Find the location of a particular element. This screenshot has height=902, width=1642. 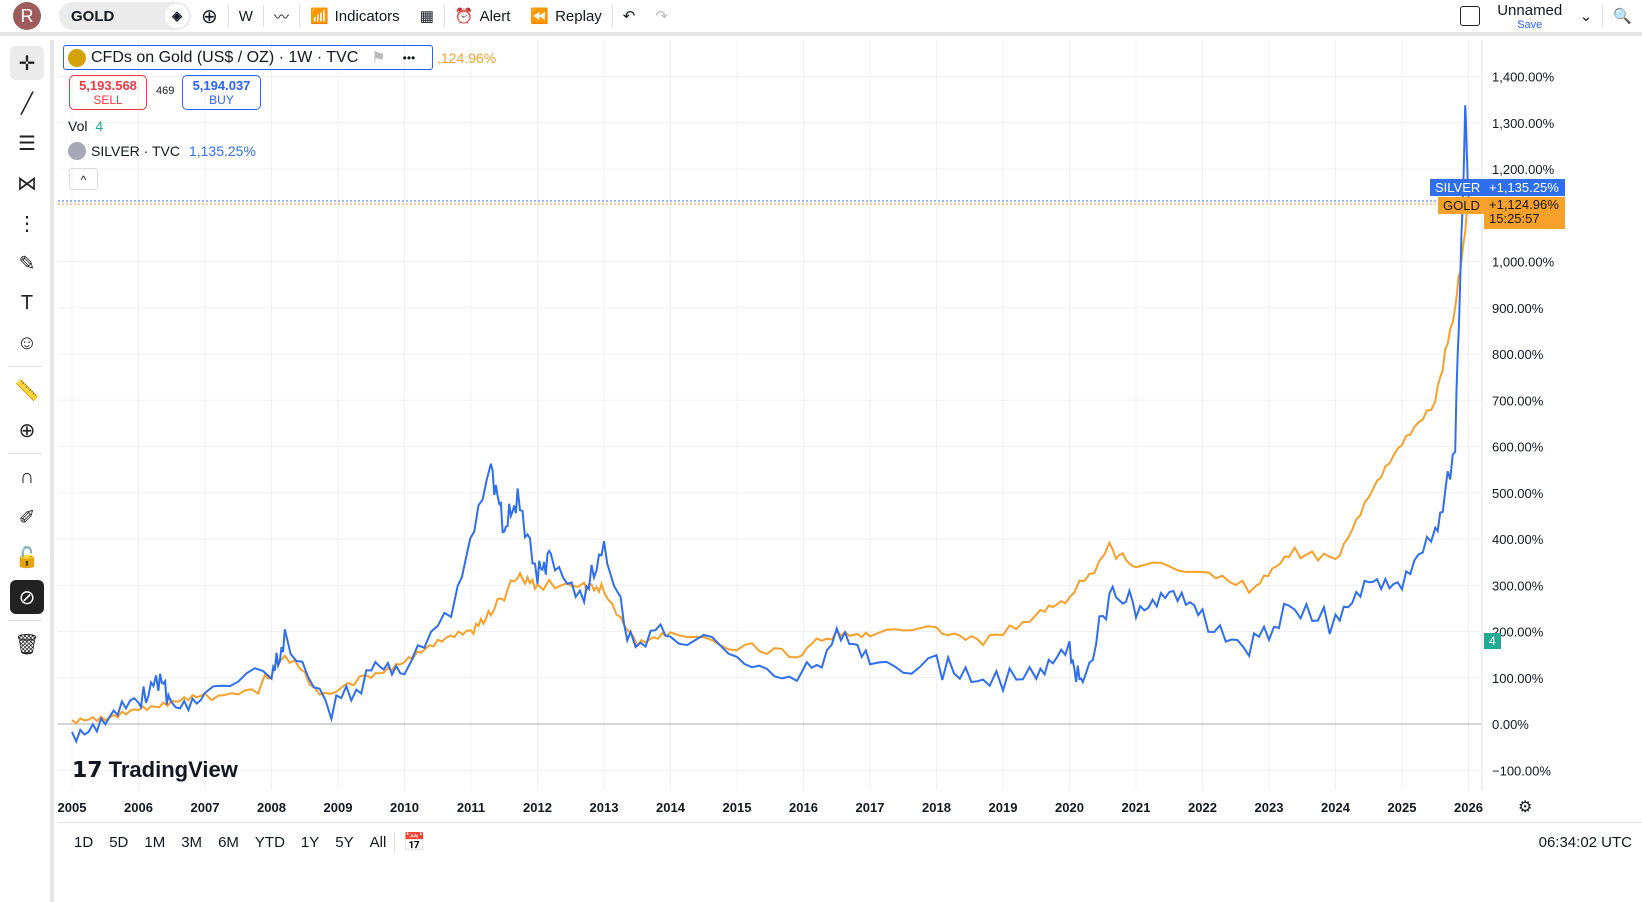

avatar: R is located at coordinates (27, 16).